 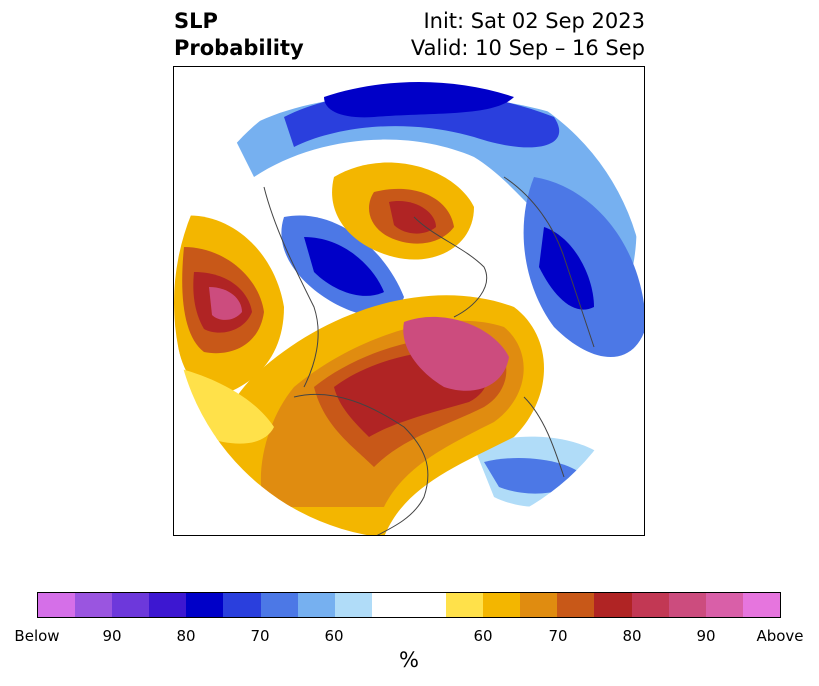 What do you see at coordinates (239, 35) in the screenshot?
I see `plot-title-left: SLP Probability` at bounding box center [239, 35].